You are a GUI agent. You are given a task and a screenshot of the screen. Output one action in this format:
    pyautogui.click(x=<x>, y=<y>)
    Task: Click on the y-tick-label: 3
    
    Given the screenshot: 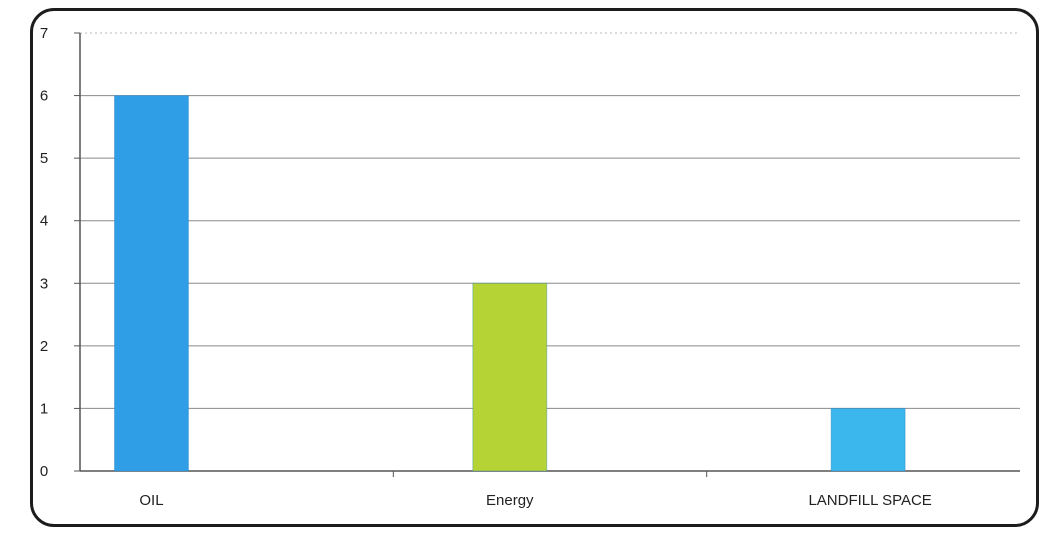 What is the action you would take?
    pyautogui.click(x=44, y=283)
    